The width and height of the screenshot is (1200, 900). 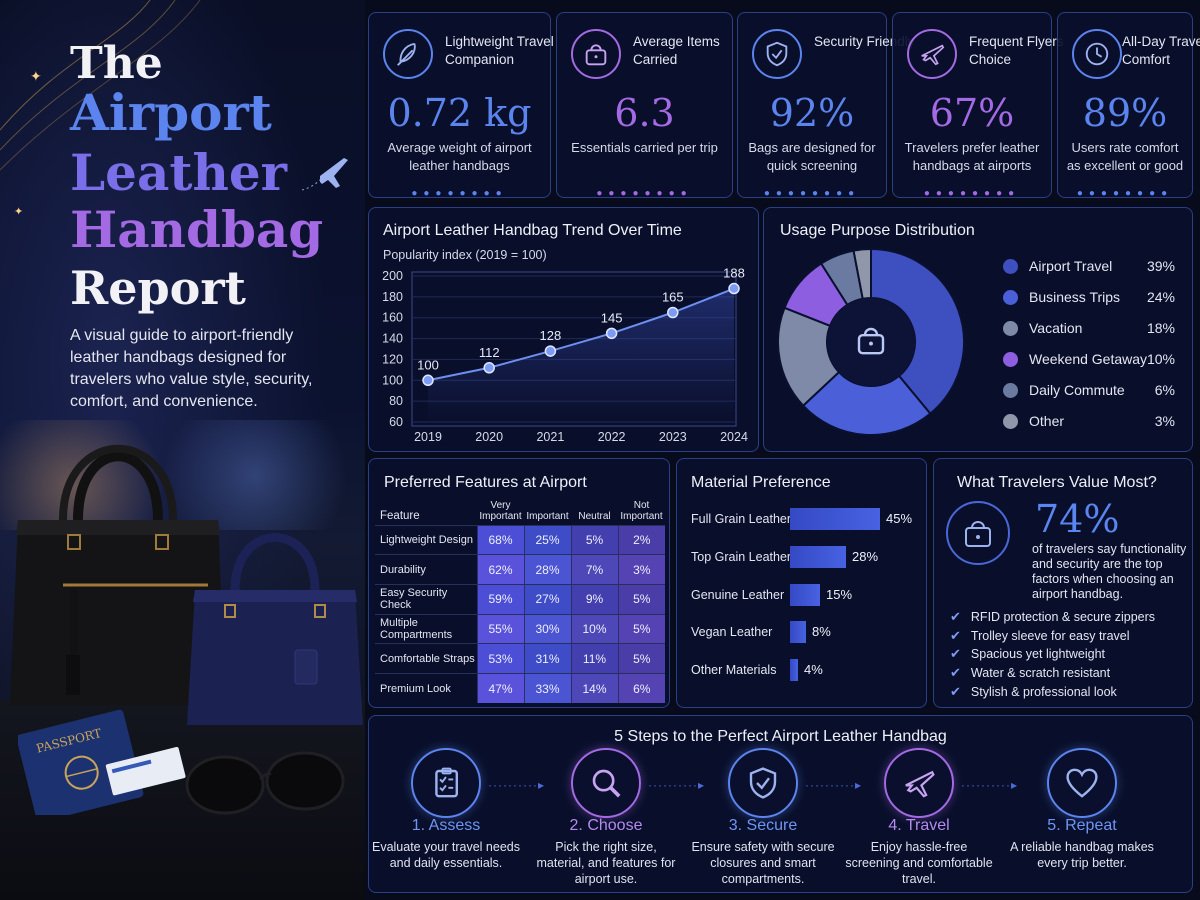 What do you see at coordinates (594, 688) in the screenshot?
I see `feature-value-cell: 14%` at bounding box center [594, 688].